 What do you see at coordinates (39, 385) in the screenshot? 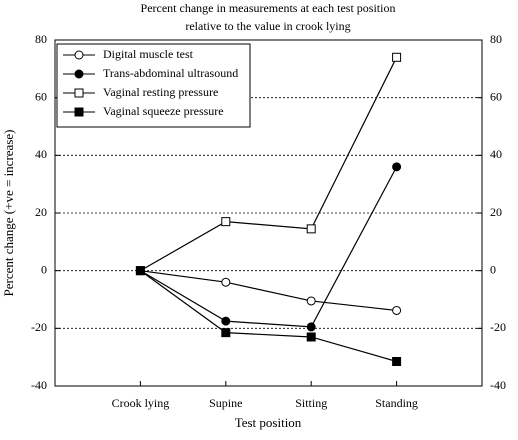
I see `y-tick-label: -40` at bounding box center [39, 385].